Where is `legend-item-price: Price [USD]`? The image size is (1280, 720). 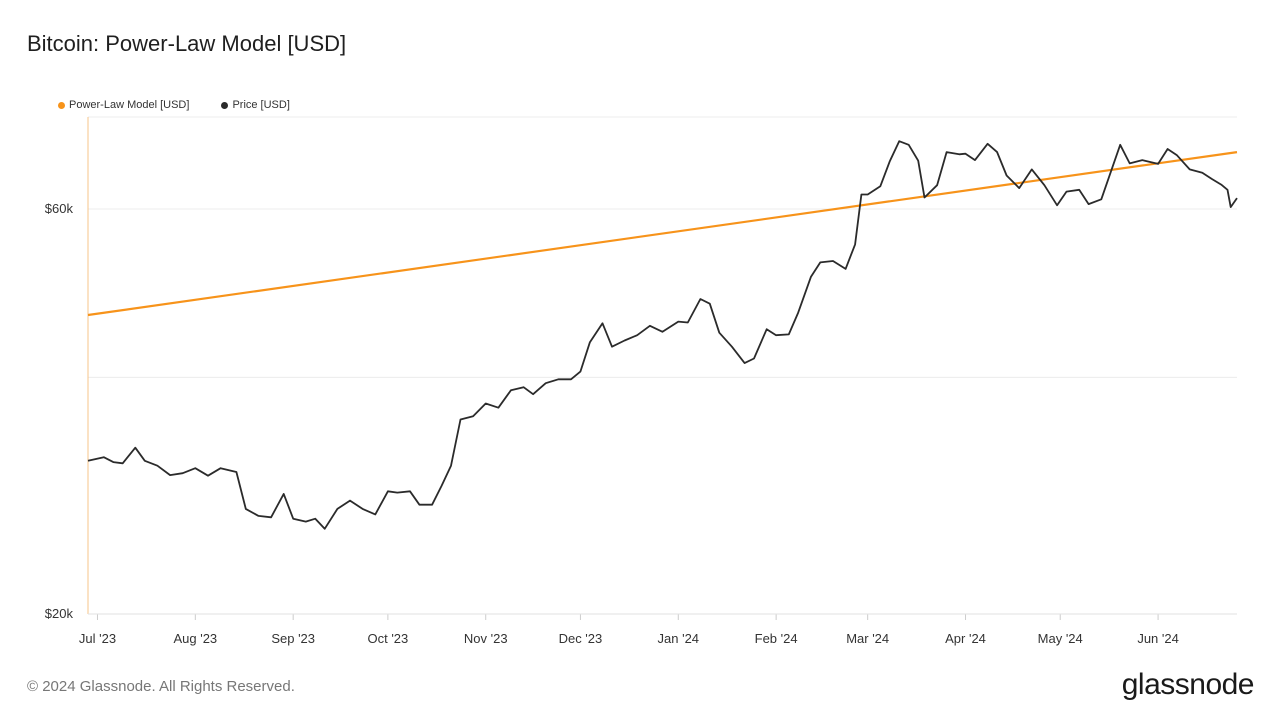 legend-item-price: Price [USD] is located at coordinates (255, 105).